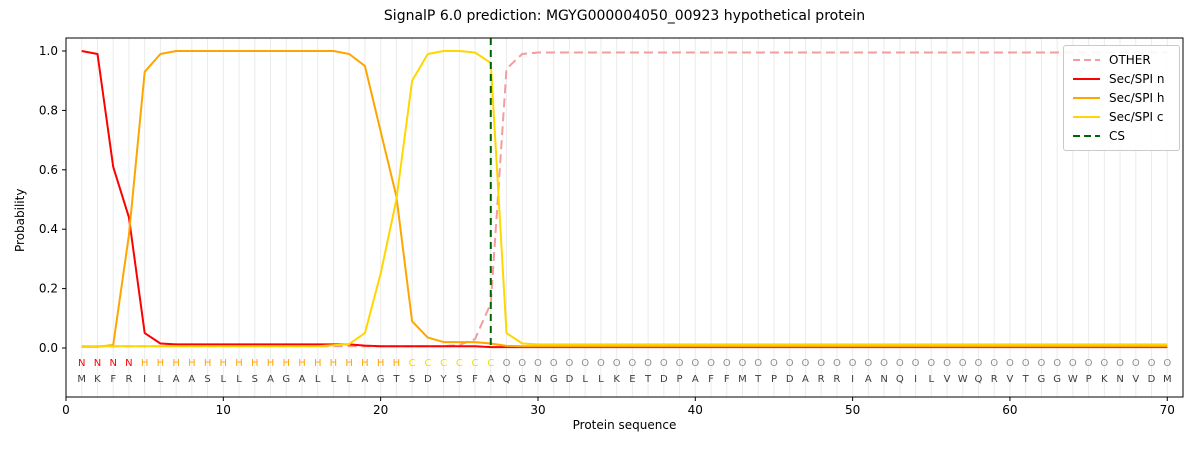 This screenshot has height=450, width=1200. I want to click on legend-item: Sec/SPI h, so click(1121, 98).